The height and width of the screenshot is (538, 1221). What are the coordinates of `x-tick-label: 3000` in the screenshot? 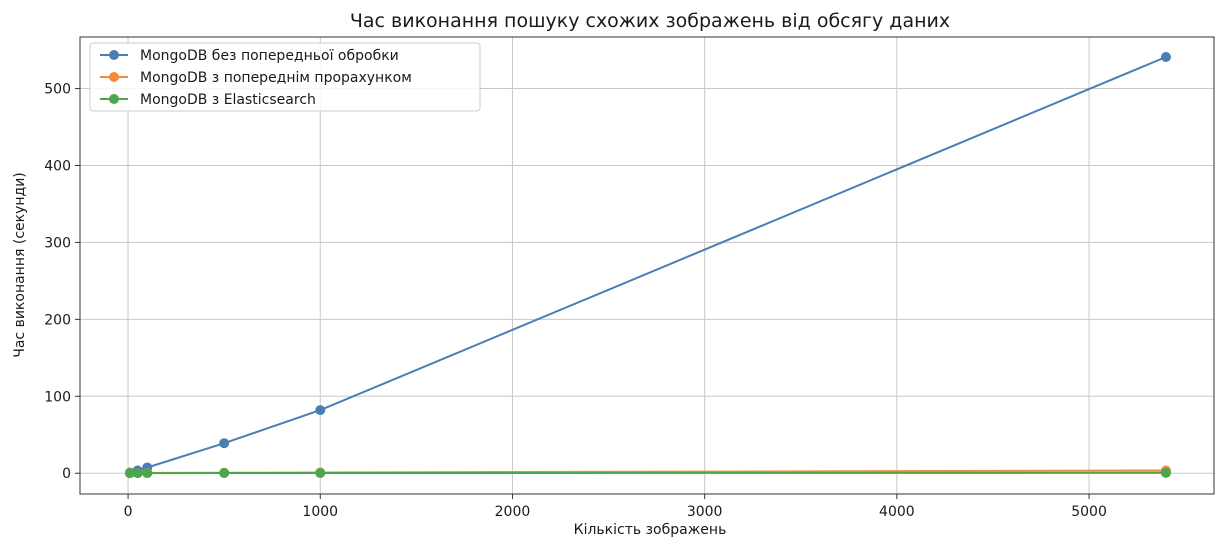 It's located at (705, 512).